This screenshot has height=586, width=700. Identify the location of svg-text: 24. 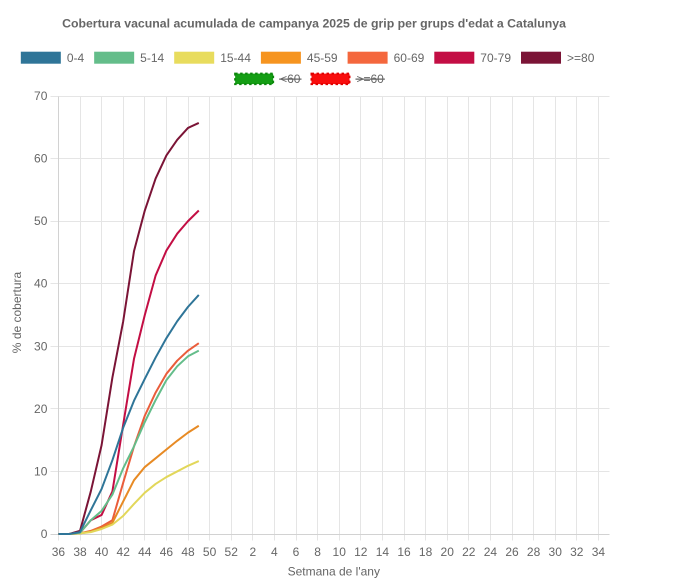
(491, 552).